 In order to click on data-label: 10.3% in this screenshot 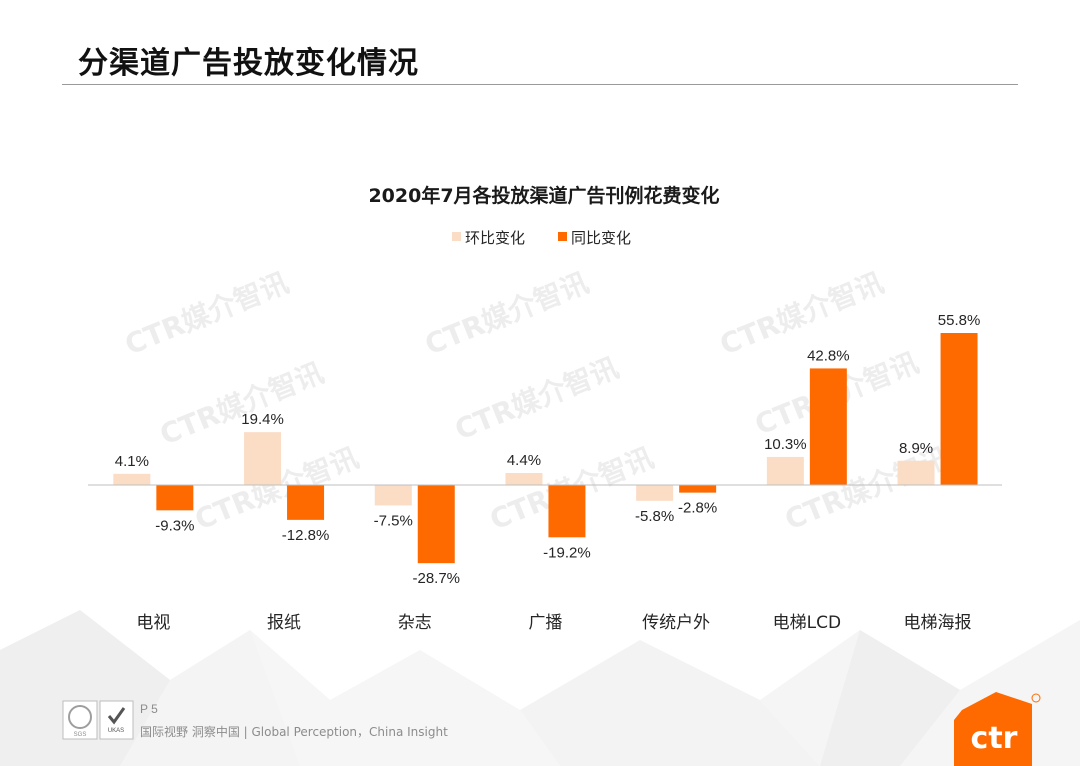, I will do `click(785, 444)`.